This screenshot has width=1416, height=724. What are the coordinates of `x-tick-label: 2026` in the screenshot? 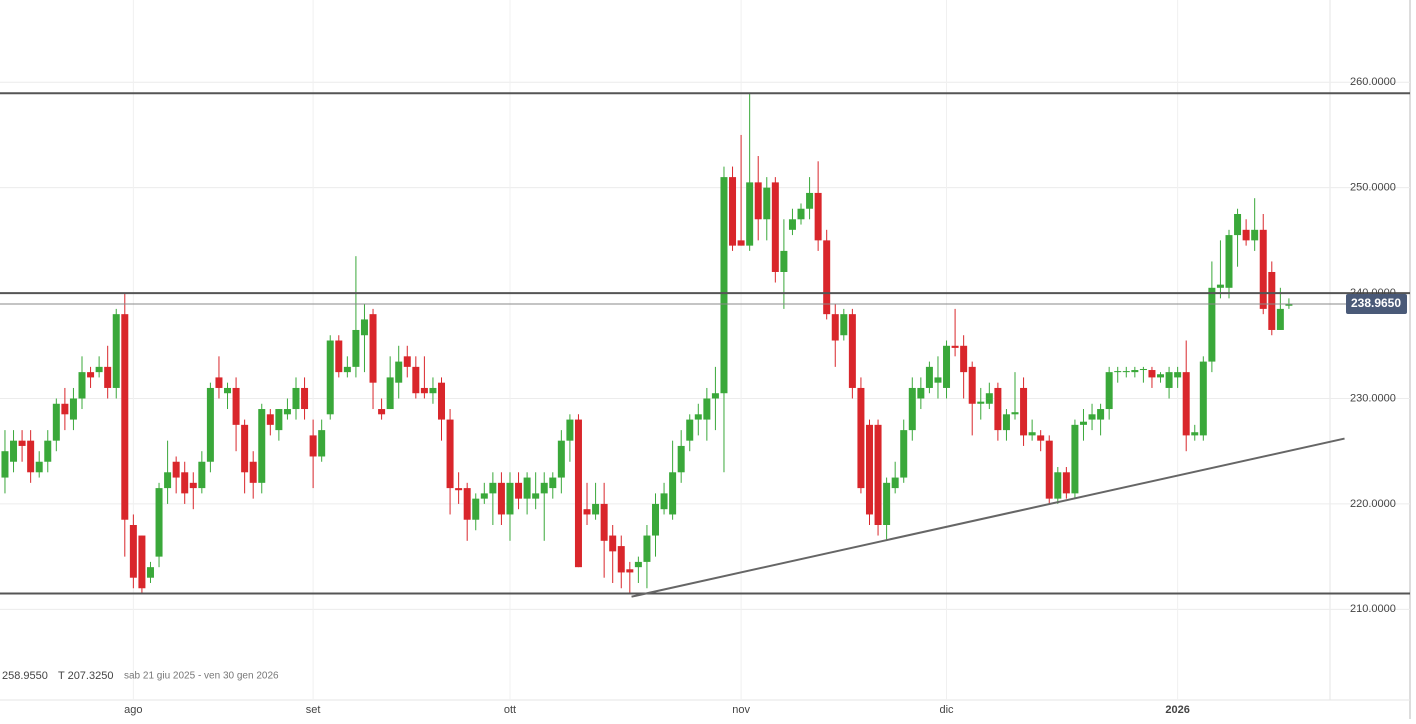 It's located at (1177, 710).